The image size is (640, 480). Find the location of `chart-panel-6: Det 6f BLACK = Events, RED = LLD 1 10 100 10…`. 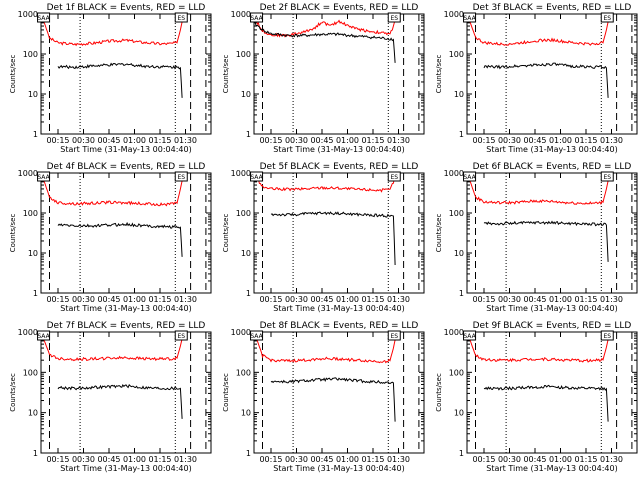

chart-panel-6: Det 6f BLACK = Events, RED = LLD 1 10 100 10… is located at coordinates (536, 237).